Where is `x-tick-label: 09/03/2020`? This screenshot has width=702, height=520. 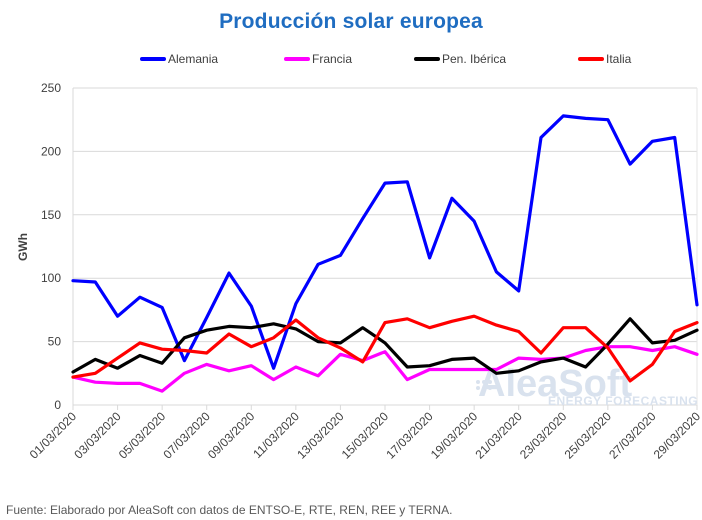
x-tick-label: 09/03/2020 is located at coordinates (231, 435).